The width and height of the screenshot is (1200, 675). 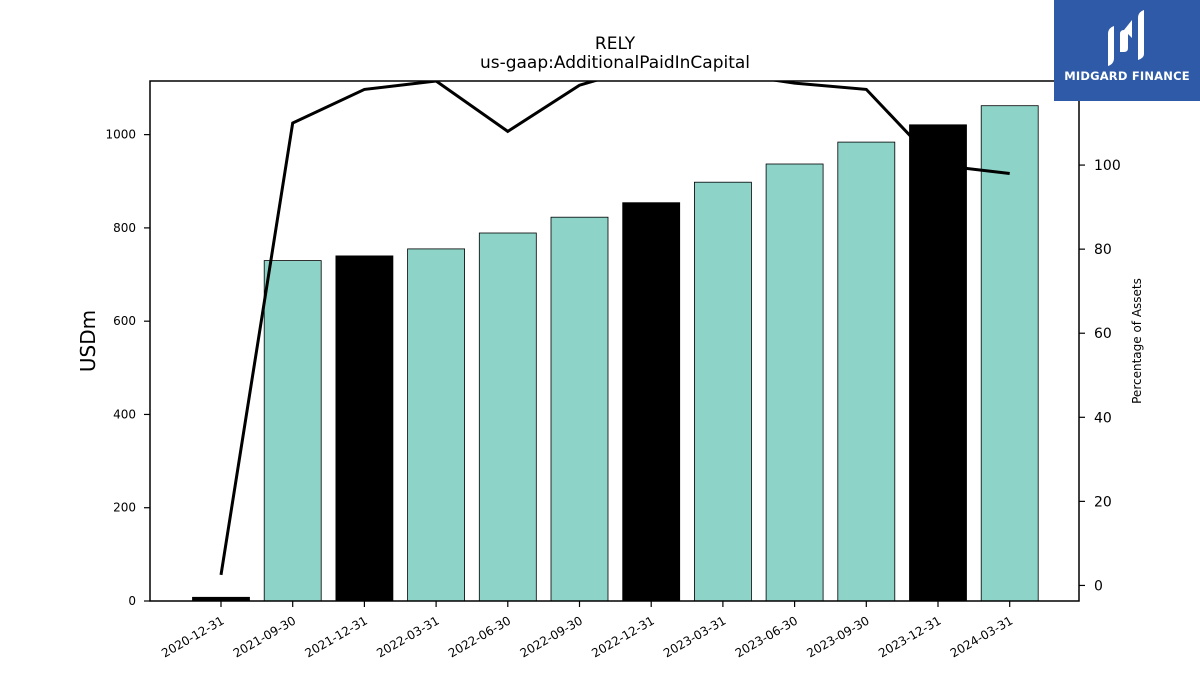 I want to click on chart-subtitle: us-gaap:AdditionalPaidInCapital, so click(x=615, y=63).